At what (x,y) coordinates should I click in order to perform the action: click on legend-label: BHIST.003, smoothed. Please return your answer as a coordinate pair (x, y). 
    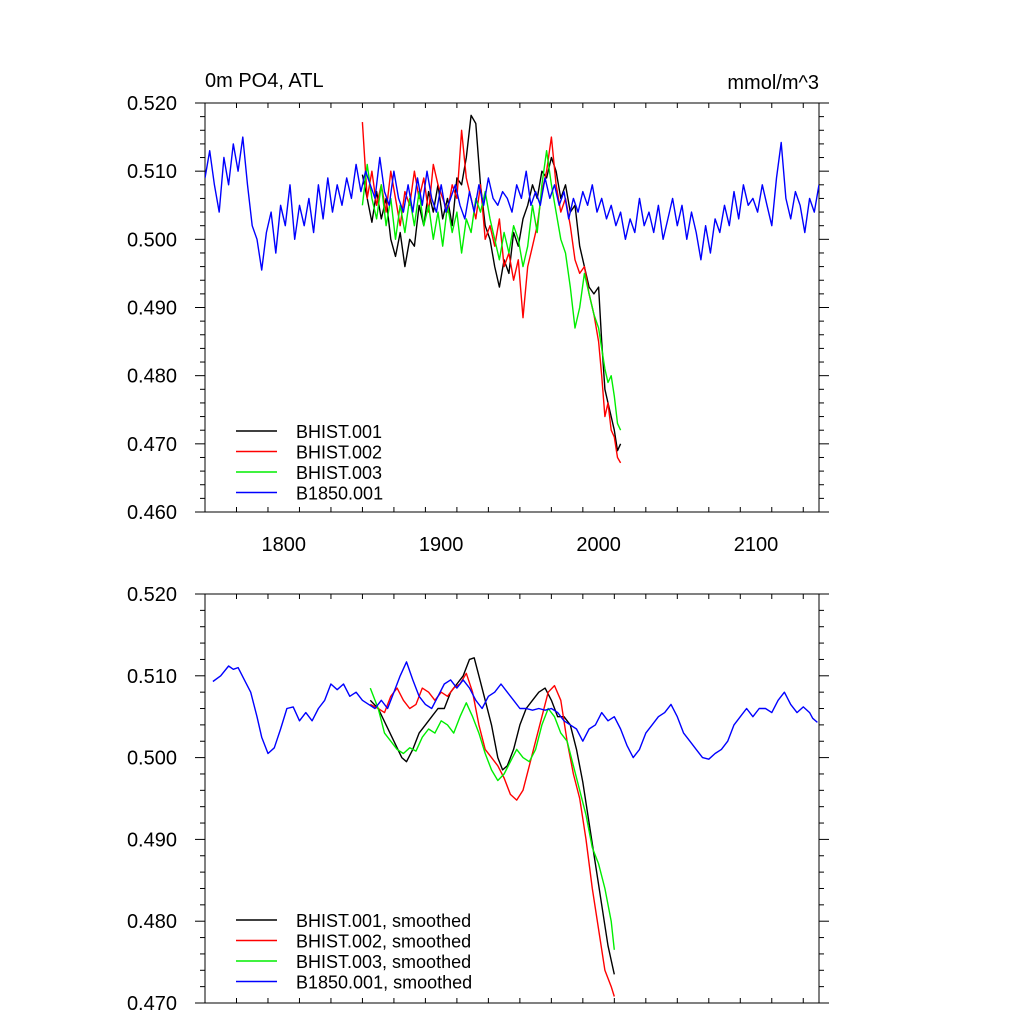
    Looking at the image, I should click on (383, 962).